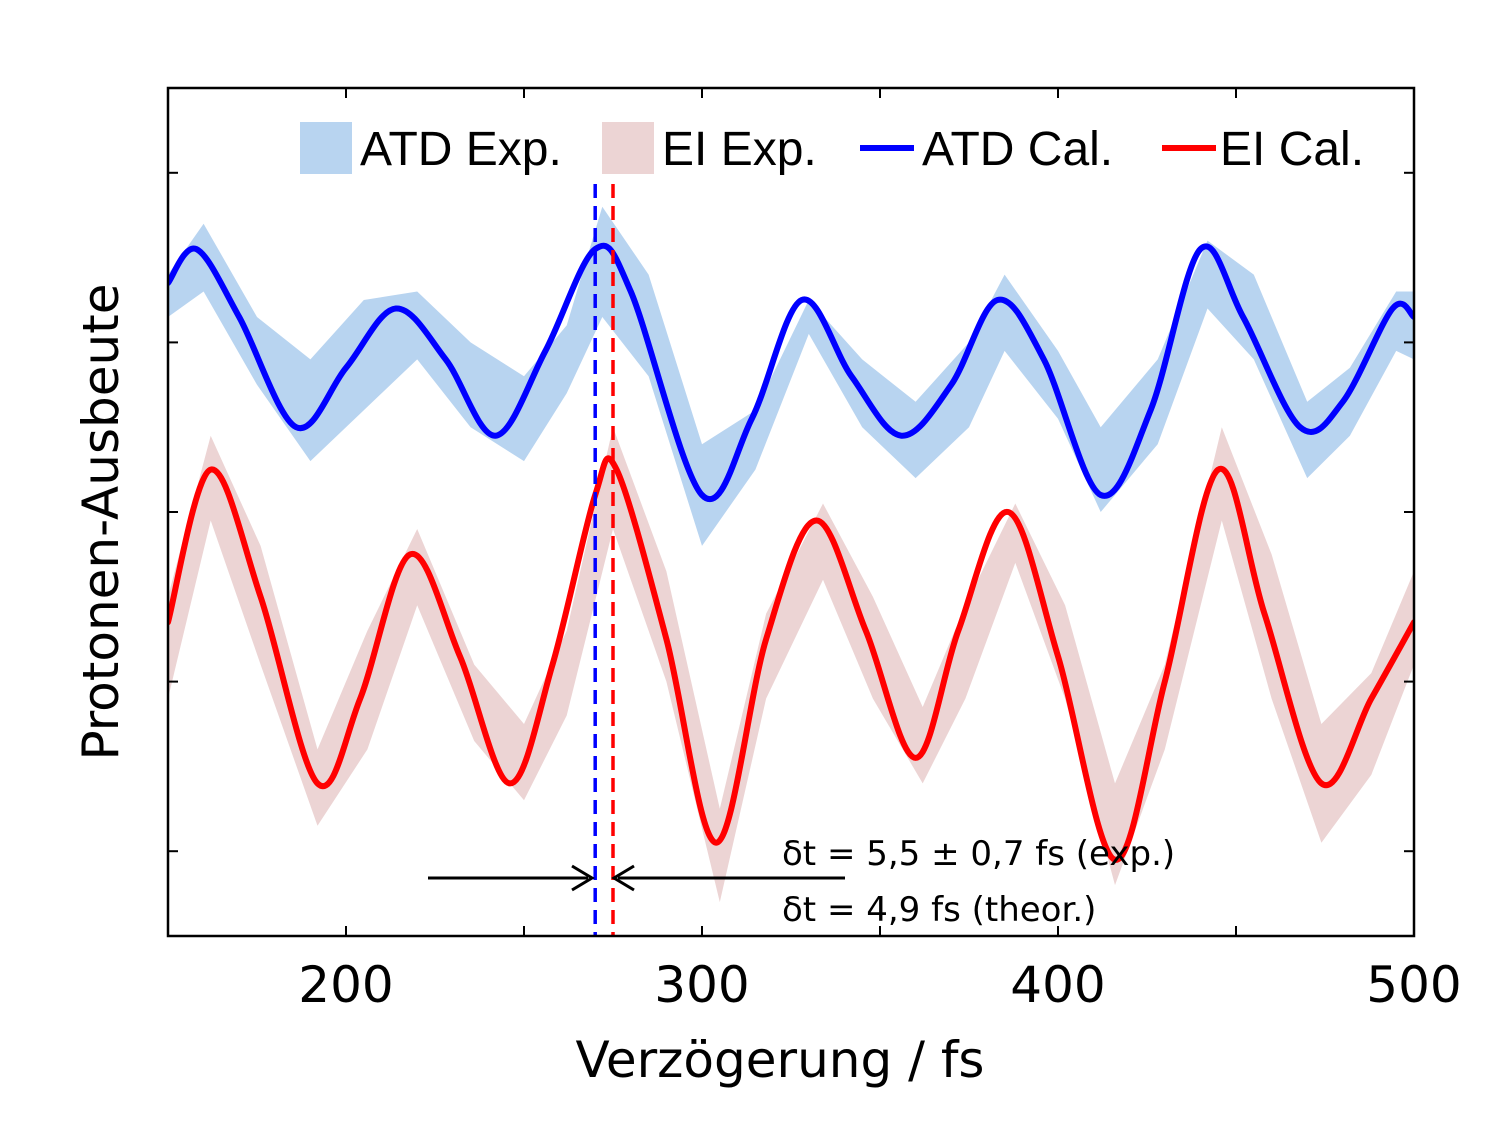 The width and height of the screenshot is (1512, 1134). What do you see at coordinates (1292, 149) in the screenshot?
I see `legend-label-ei-cal: EI Cal.` at bounding box center [1292, 149].